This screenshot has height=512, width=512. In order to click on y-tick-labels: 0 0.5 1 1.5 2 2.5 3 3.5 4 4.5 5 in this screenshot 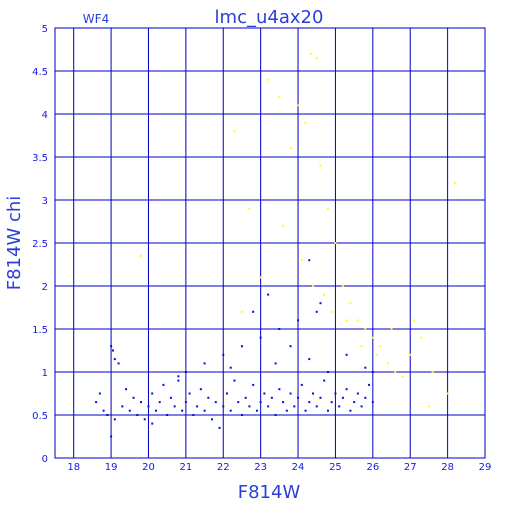, I will do `click(40, 244)`.